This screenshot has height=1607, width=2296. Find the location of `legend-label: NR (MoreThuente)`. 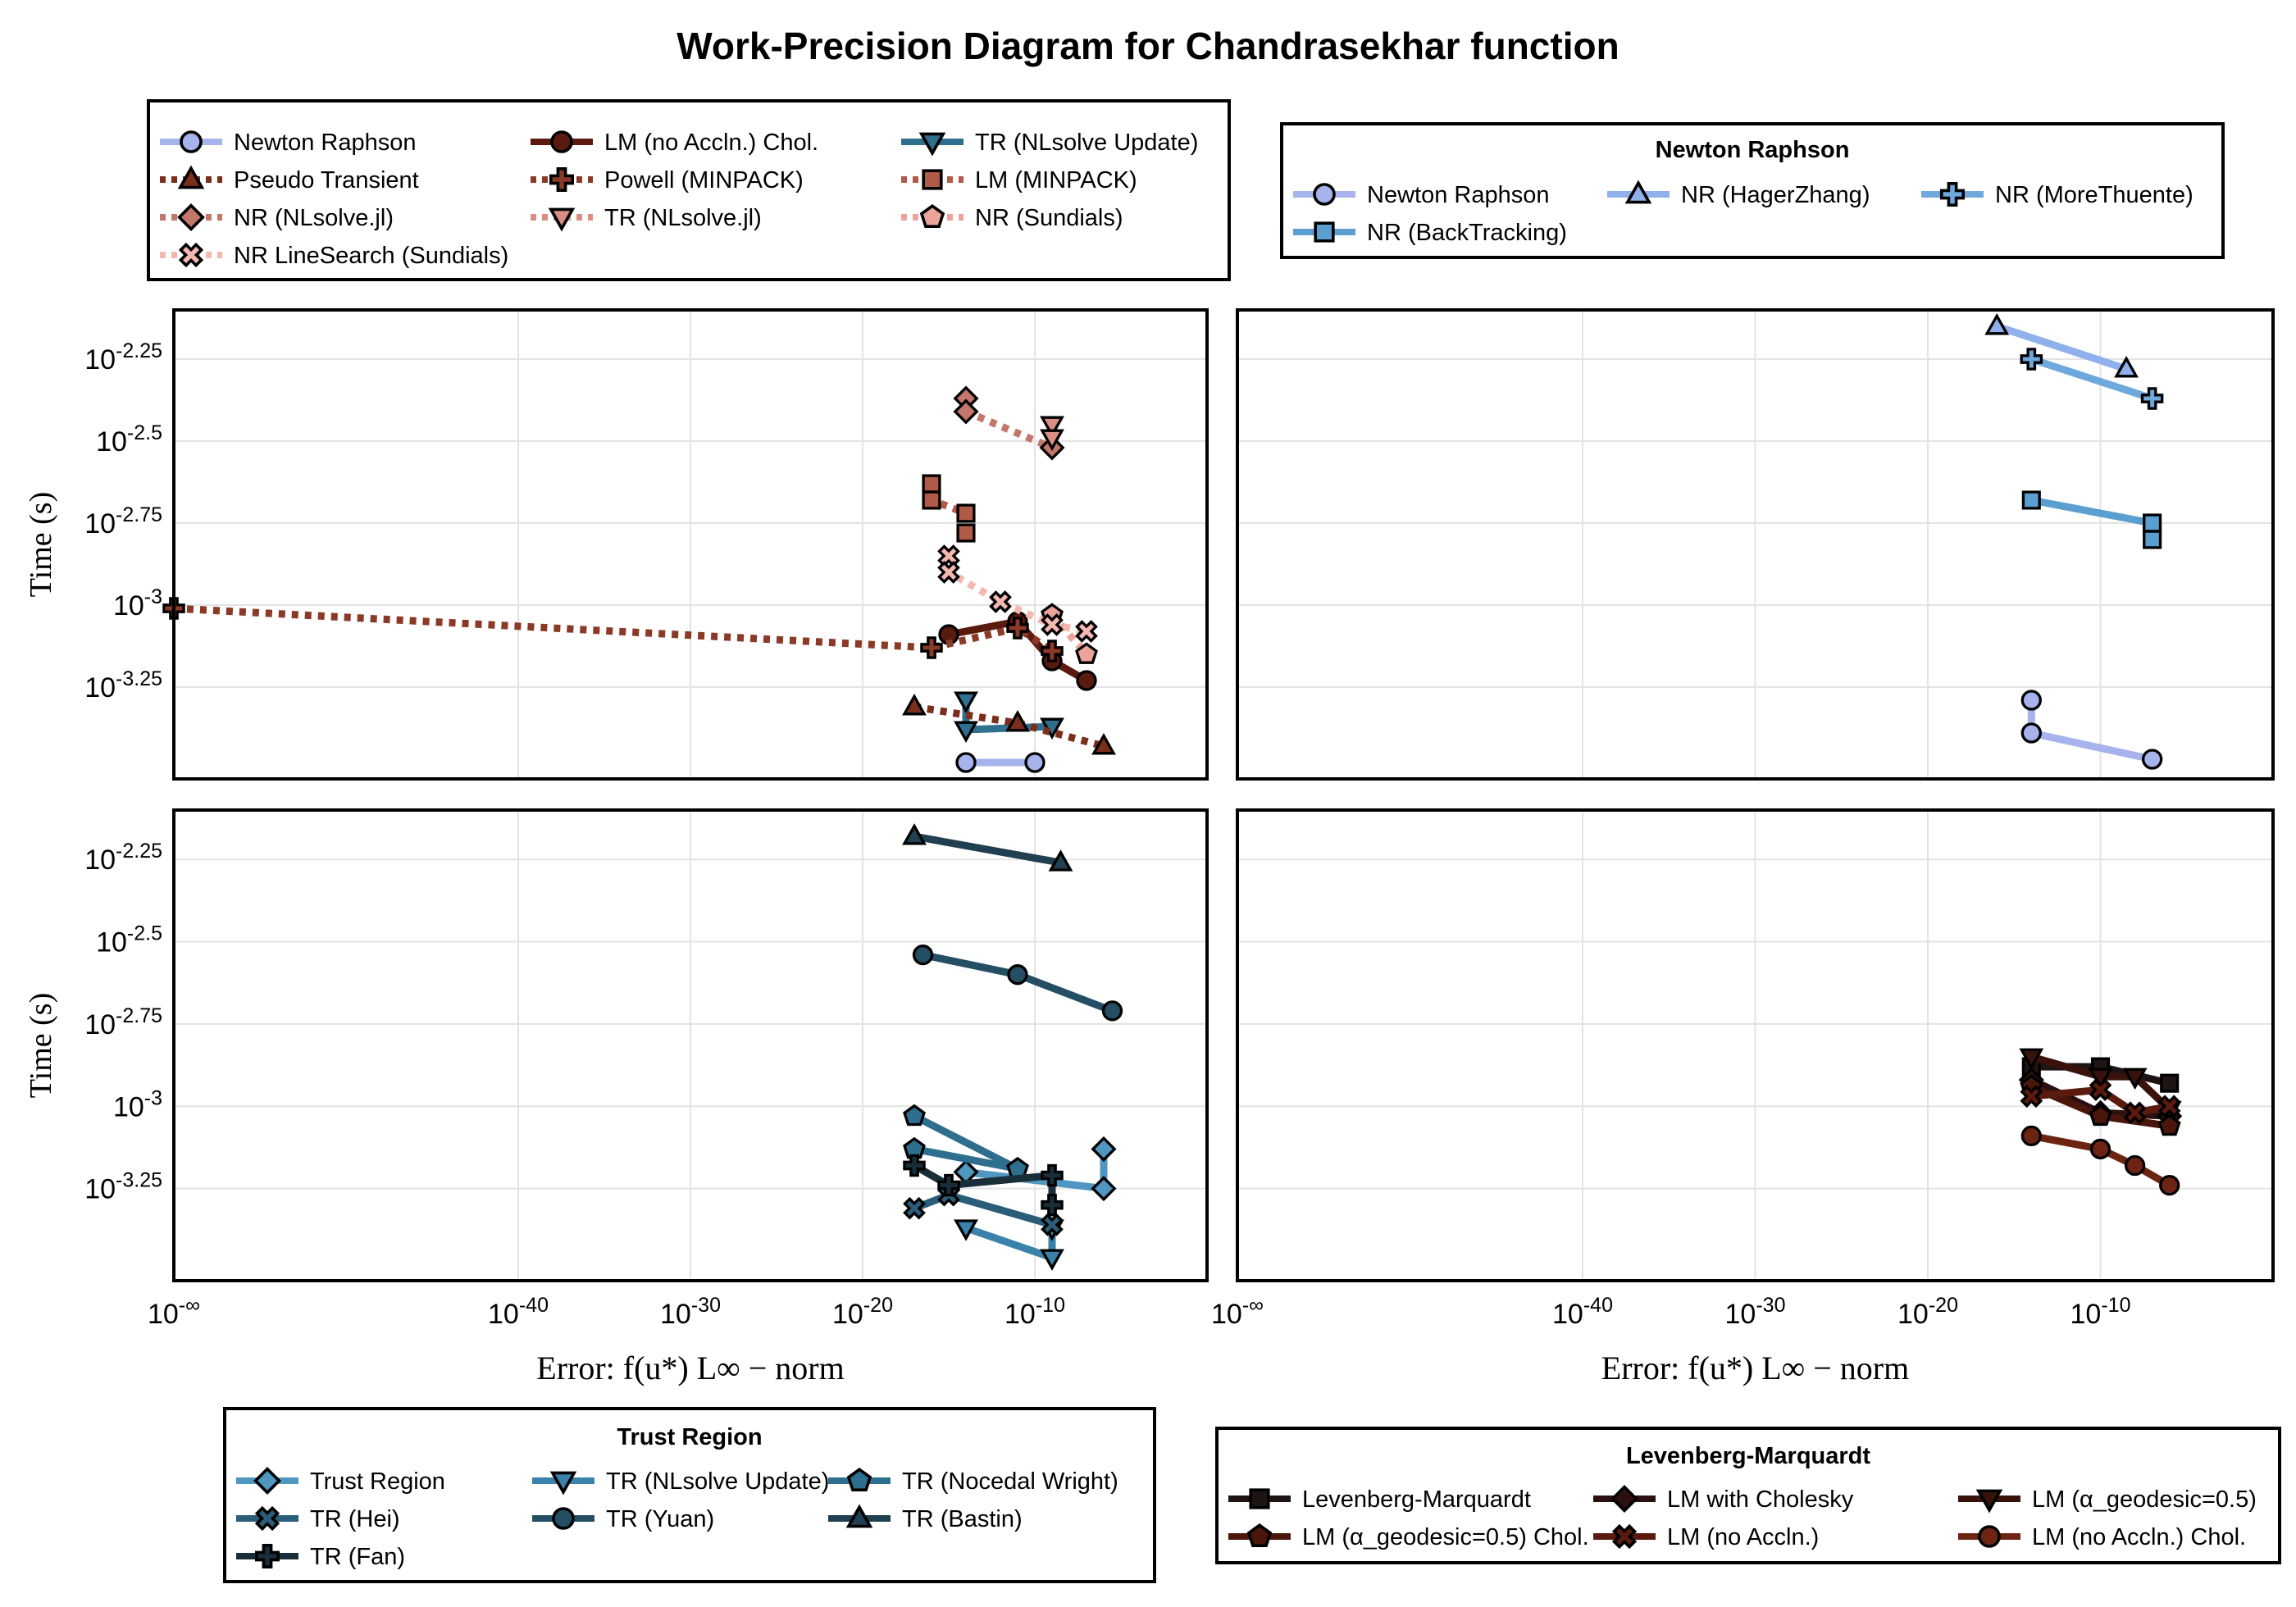

legend-label: NR (MoreThuente) is located at coordinates (2094, 195).